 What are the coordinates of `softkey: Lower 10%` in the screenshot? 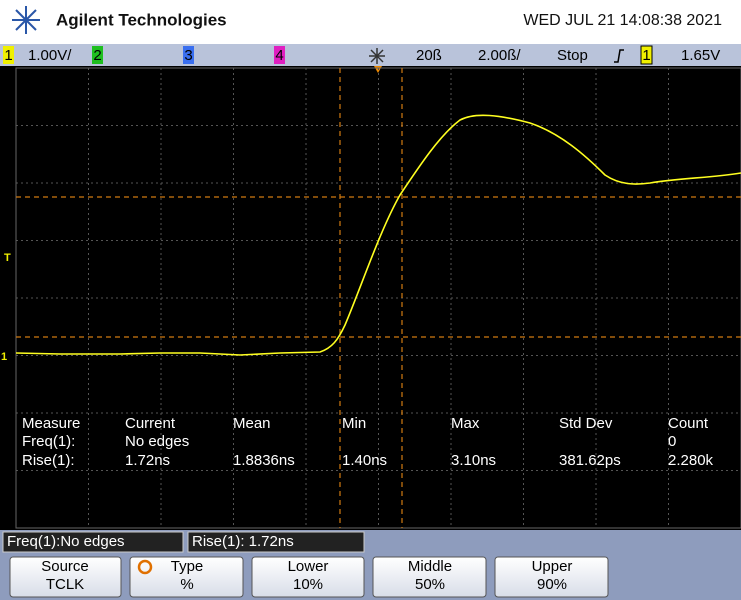 It's located at (308, 577).